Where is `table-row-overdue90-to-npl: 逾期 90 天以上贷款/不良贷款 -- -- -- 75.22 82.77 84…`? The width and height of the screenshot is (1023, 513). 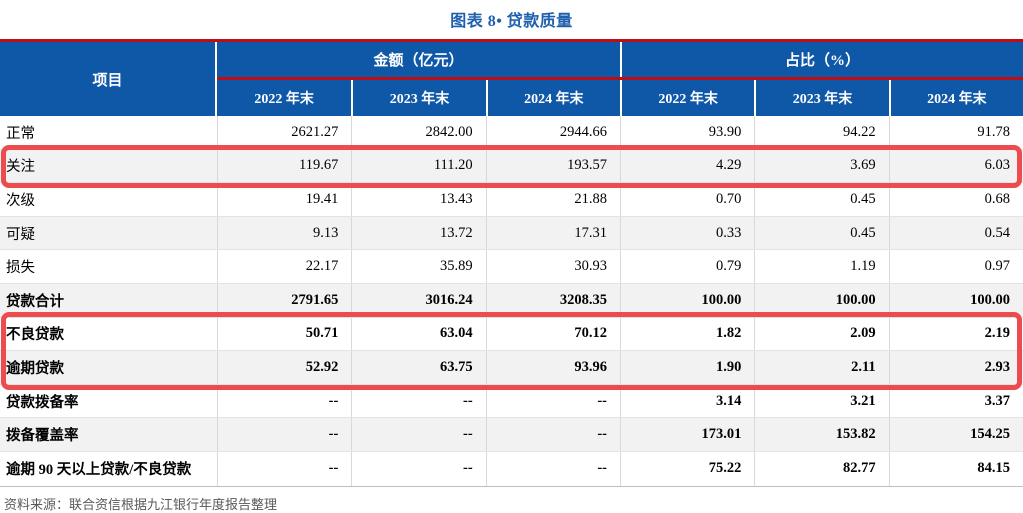 table-row-overdue90-to-npl: 逾期 90 天以上贷款/不良贷款 -- -- -- 75.22 82.77 84… is located at coordinates (511, 468).